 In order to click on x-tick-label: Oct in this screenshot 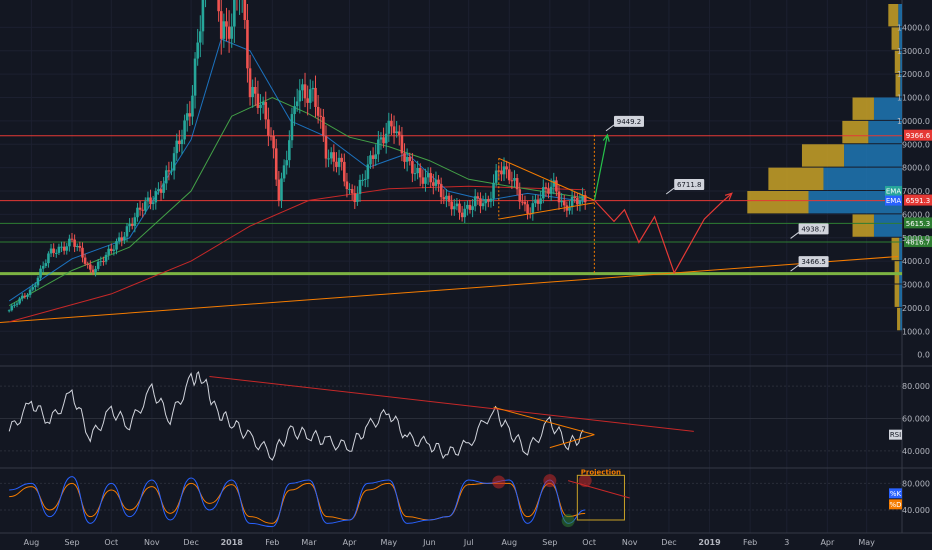, I will do `click(589, 542)`.